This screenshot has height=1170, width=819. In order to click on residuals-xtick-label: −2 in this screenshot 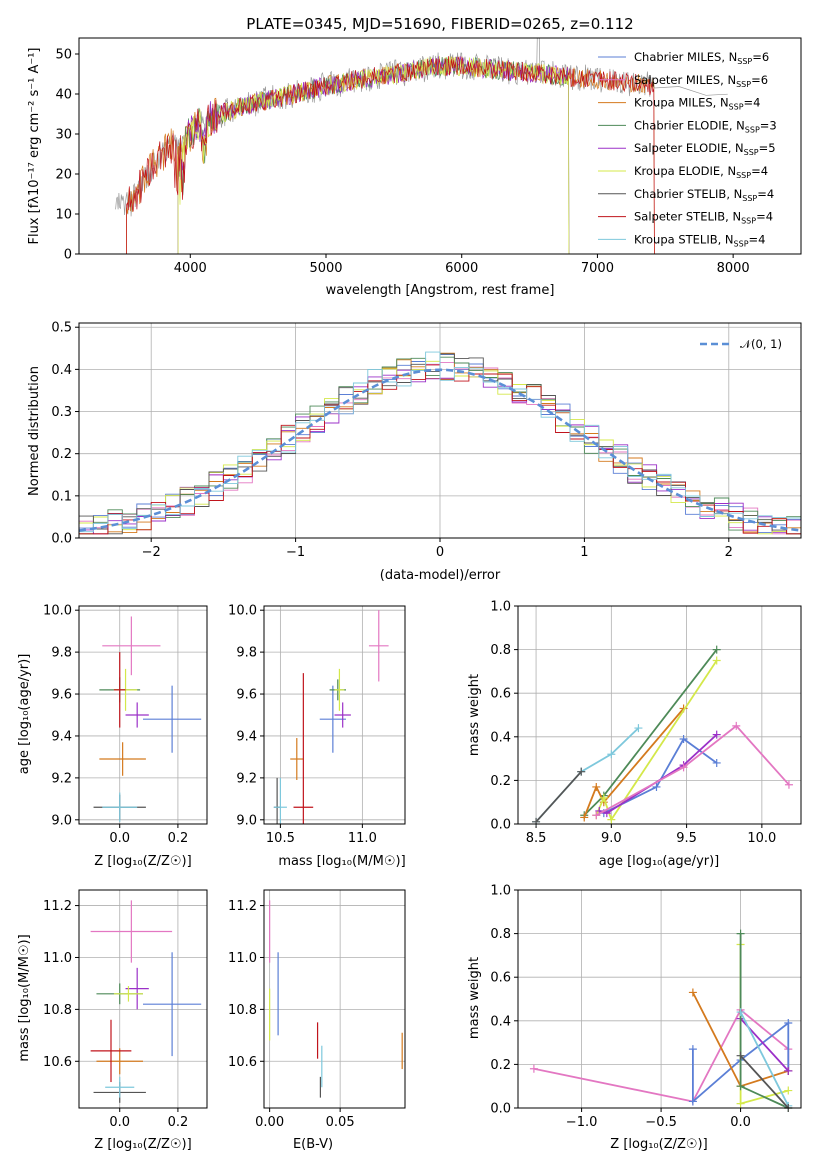, I will do `click(151, 552)`.